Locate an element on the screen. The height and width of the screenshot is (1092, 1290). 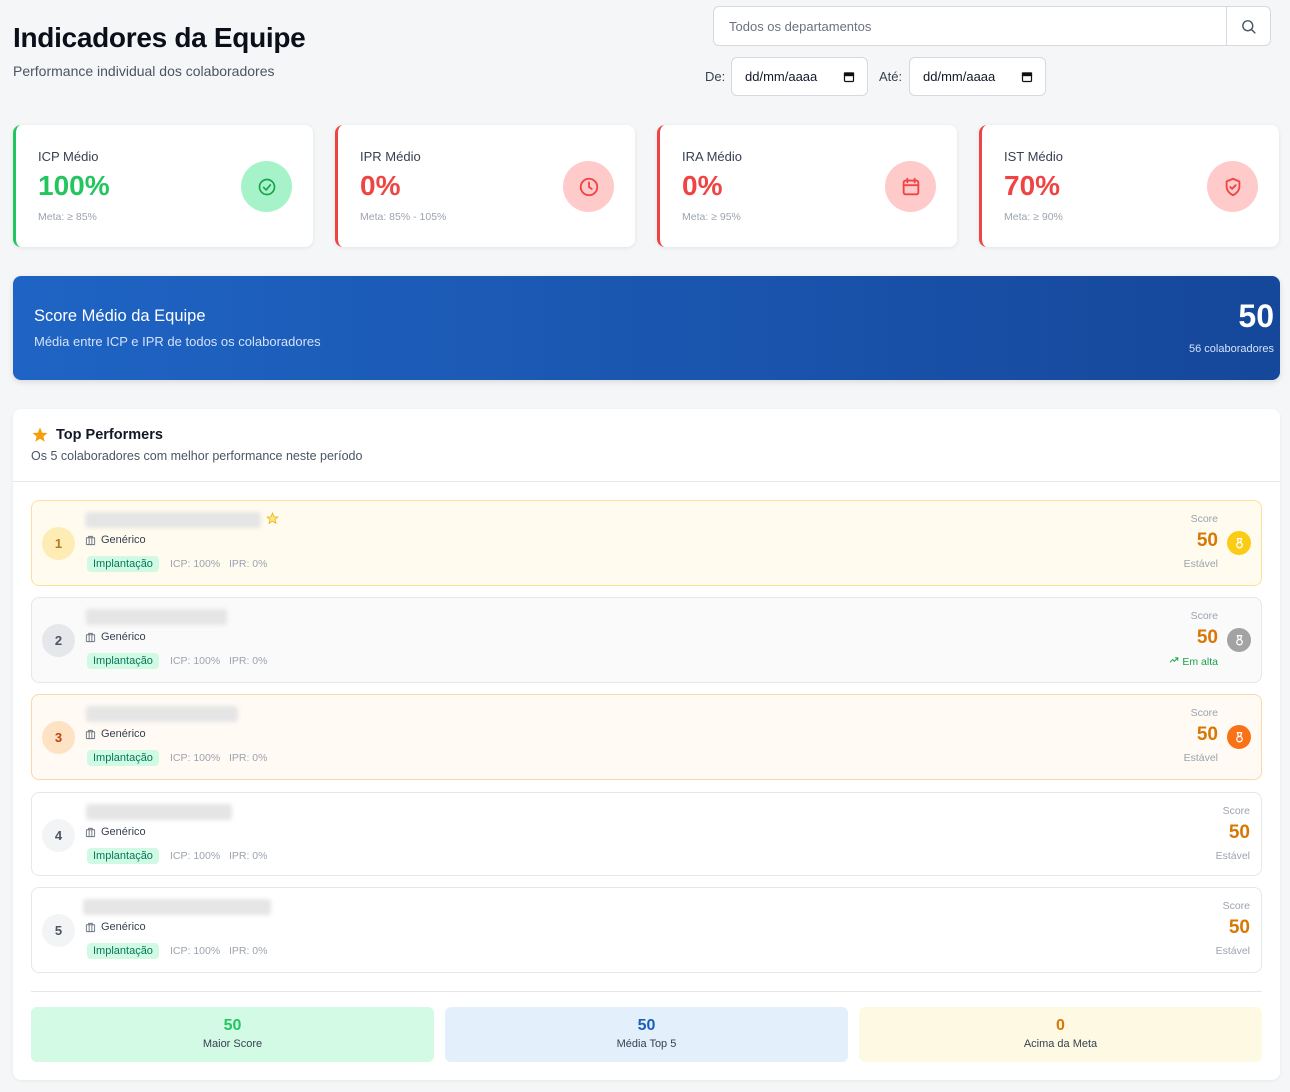
stat-max-score: 50 Maior Score is located at coordinates (232, 1034).